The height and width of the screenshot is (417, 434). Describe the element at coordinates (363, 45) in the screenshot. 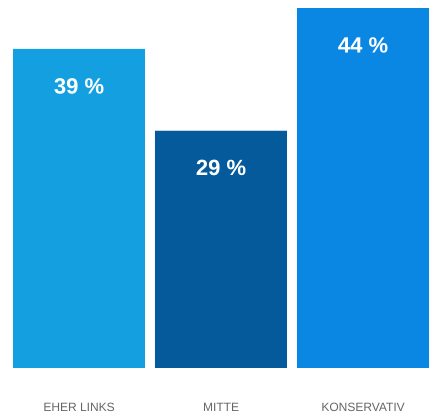

I see `data-label: 44 %` at that location.